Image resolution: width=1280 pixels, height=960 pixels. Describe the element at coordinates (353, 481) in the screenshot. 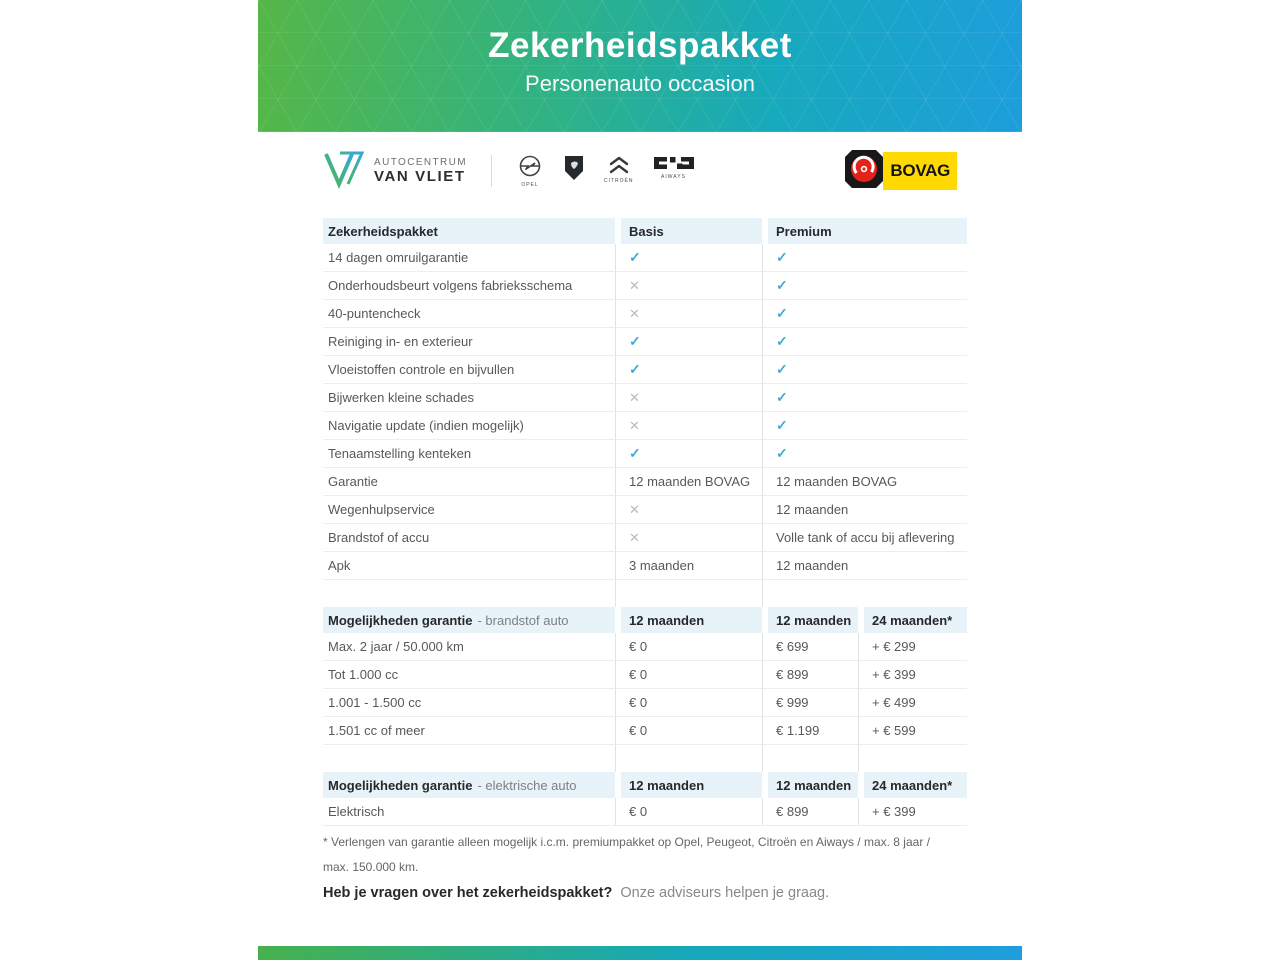

I see `row-label: Garantie` at that location.